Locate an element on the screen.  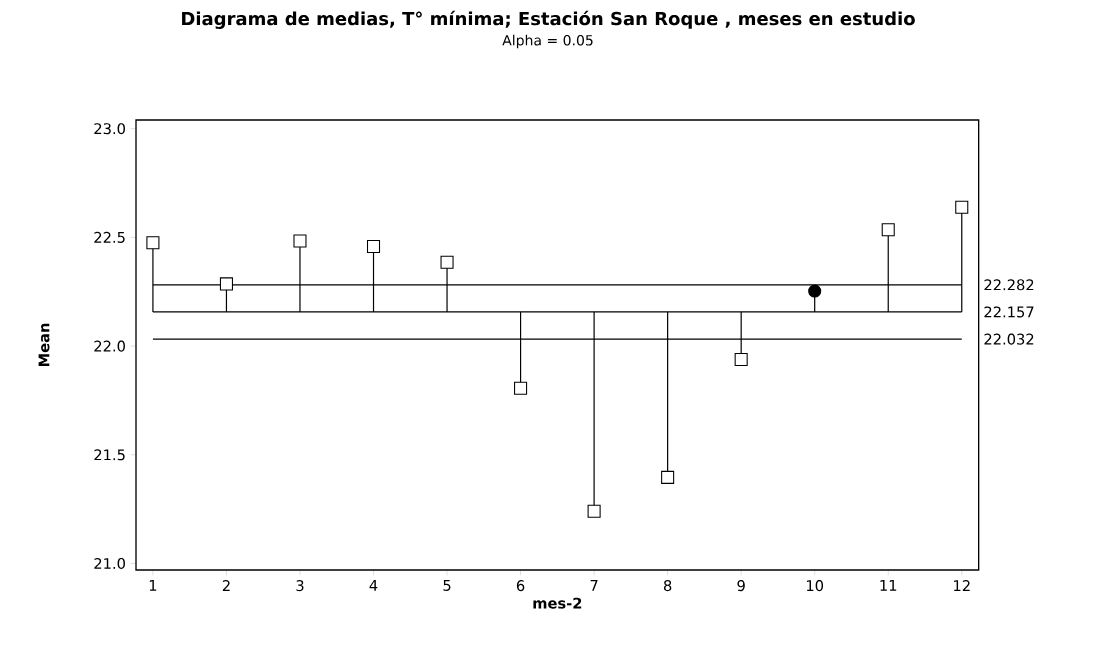
y-tick-label: 21.5 is located at coordinates (109, 455).